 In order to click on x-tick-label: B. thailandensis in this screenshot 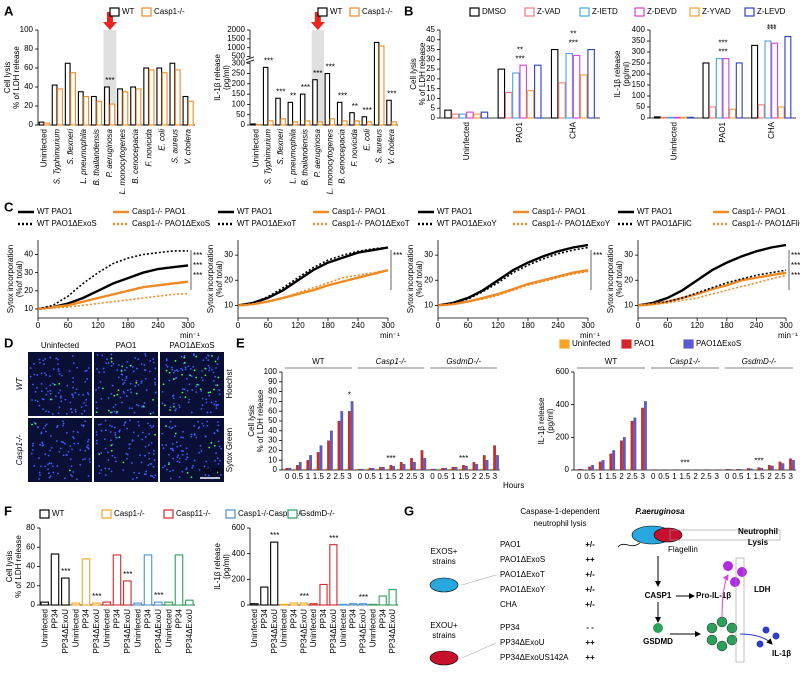, I will do `click(96, 157)`.